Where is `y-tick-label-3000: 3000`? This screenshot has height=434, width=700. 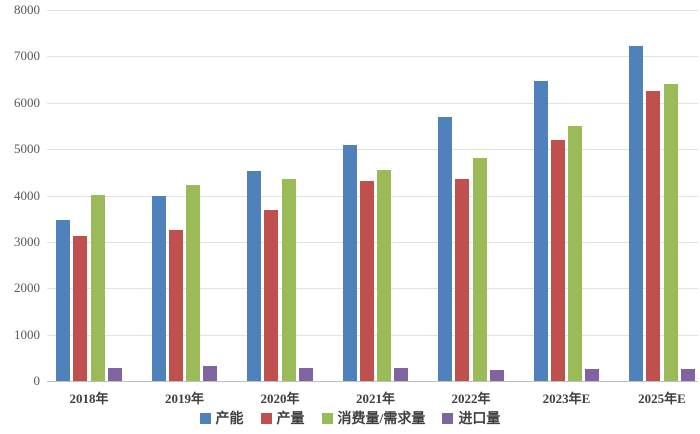 y-tick-label-3000: 3000 is located at coordinates (27, 241).